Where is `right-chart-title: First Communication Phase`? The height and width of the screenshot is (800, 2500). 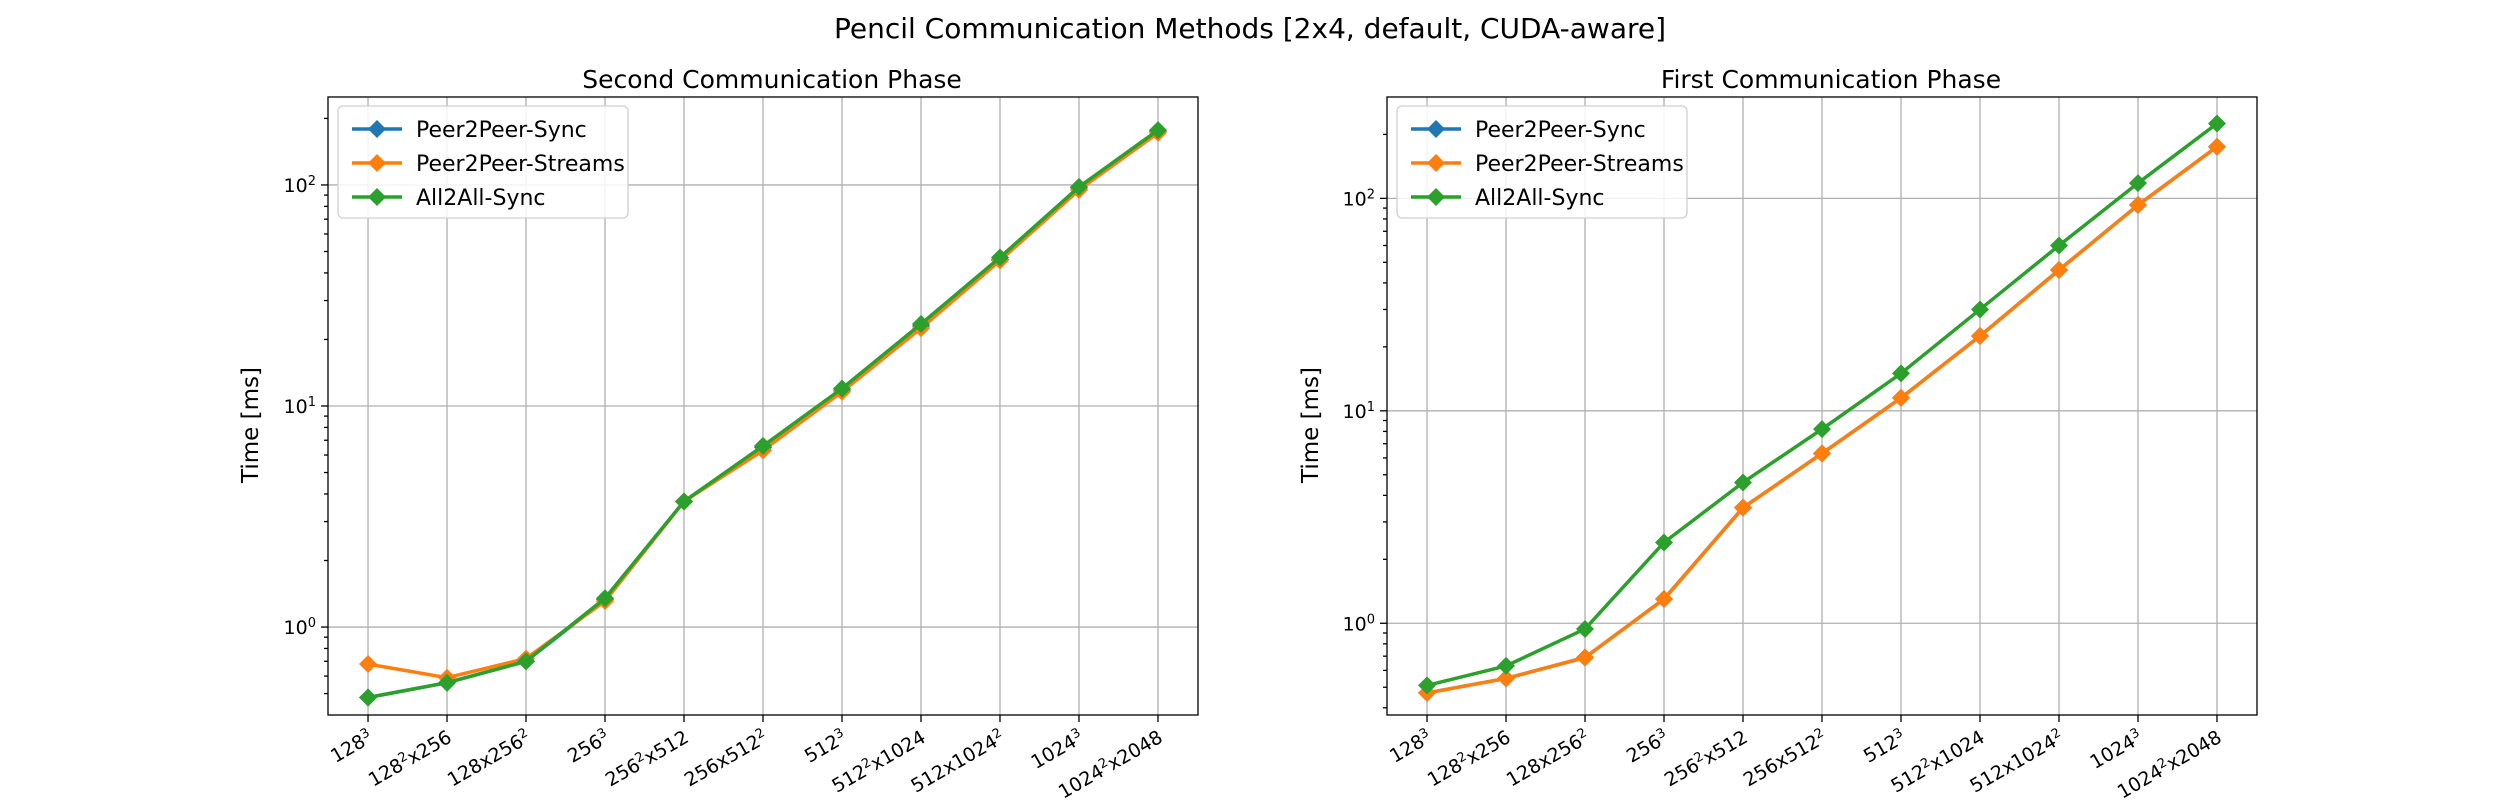 right-chart-title: First Communication Phase is located at coordinates (1831, 79).